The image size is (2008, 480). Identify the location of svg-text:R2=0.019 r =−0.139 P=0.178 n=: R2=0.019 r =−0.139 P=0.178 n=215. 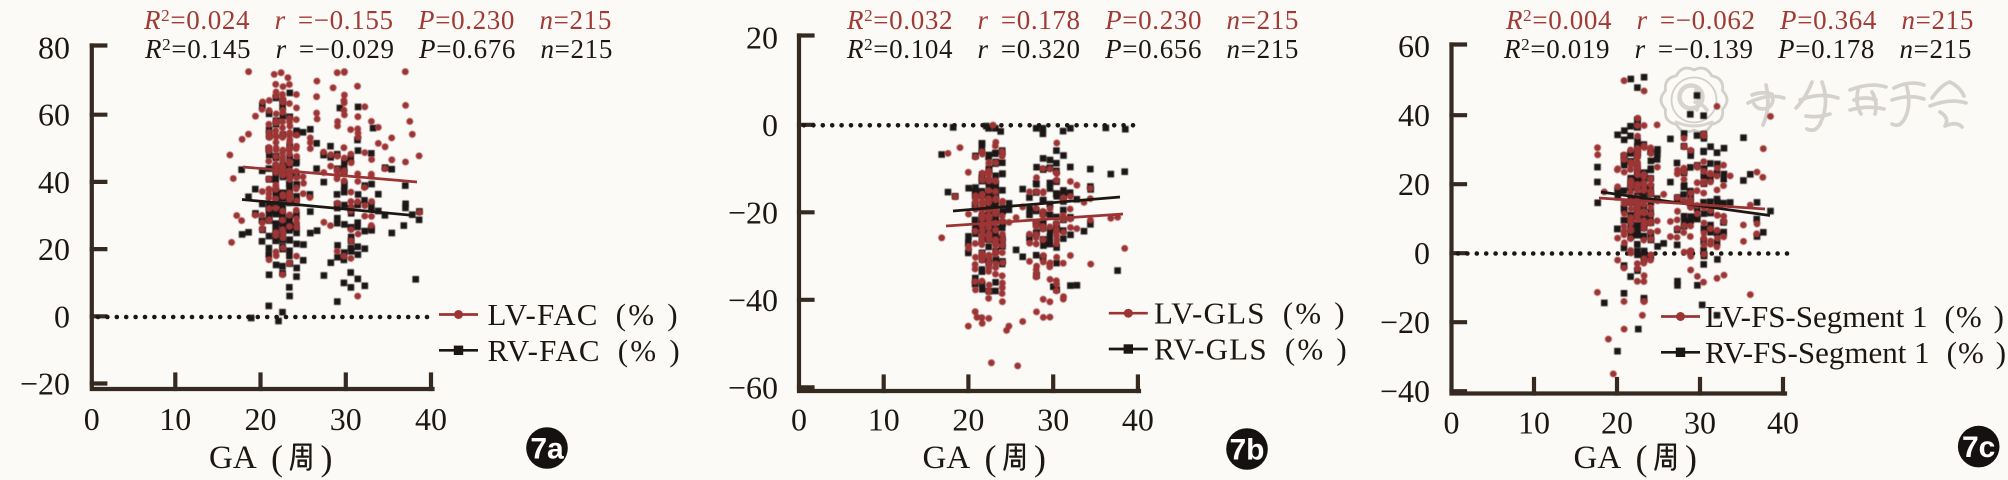
(1737, 49).